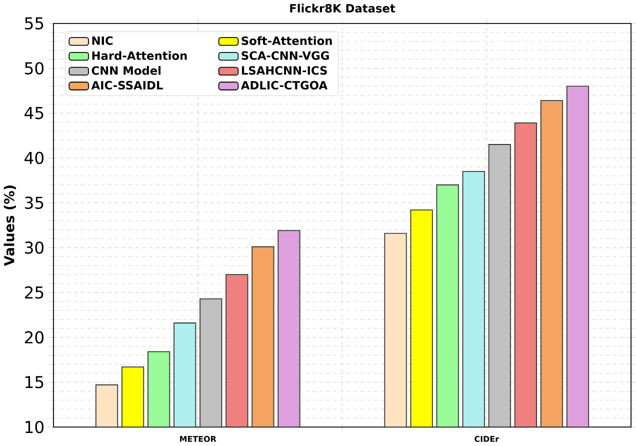  I want to click on legend-label: Hard-Attention, so click(139, 55).